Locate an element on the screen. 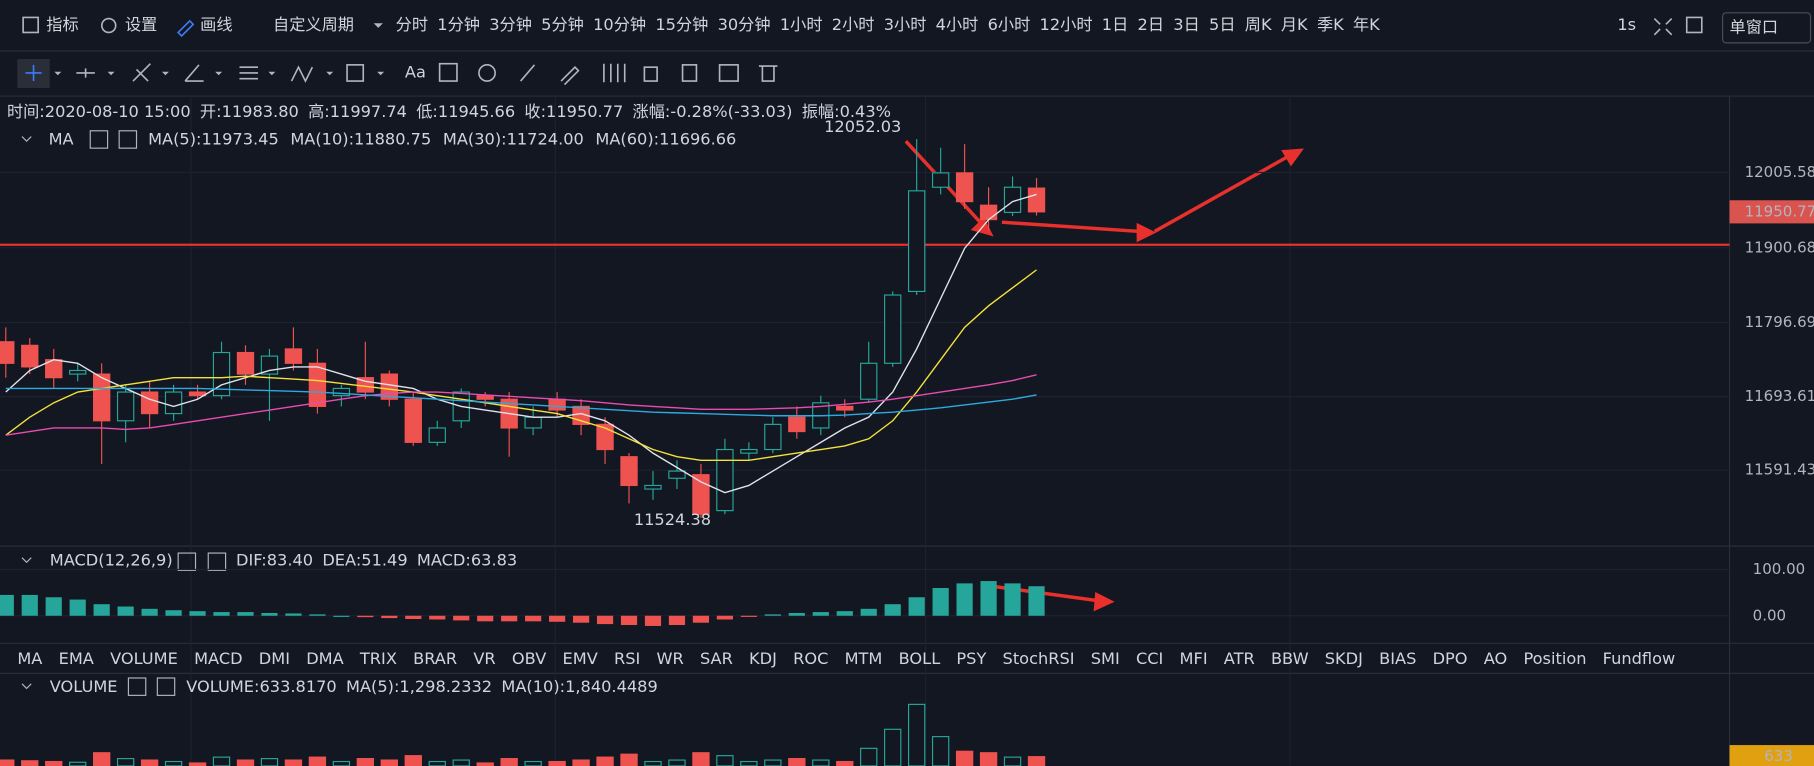  indicator-tab: MA is located at coordinates (29, 658).